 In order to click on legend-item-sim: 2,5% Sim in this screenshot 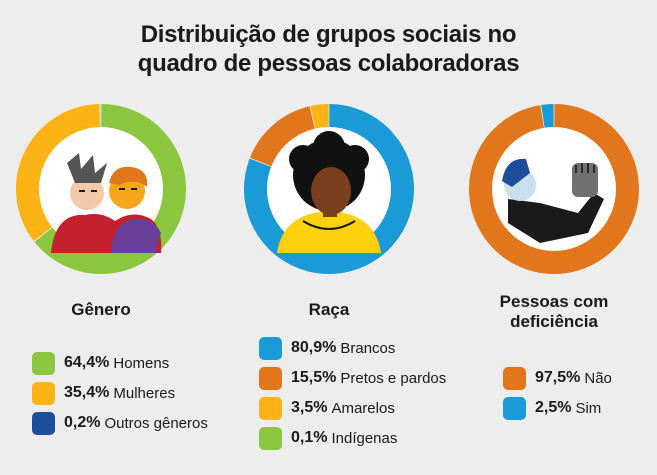, I will do `click(557, 408)`.